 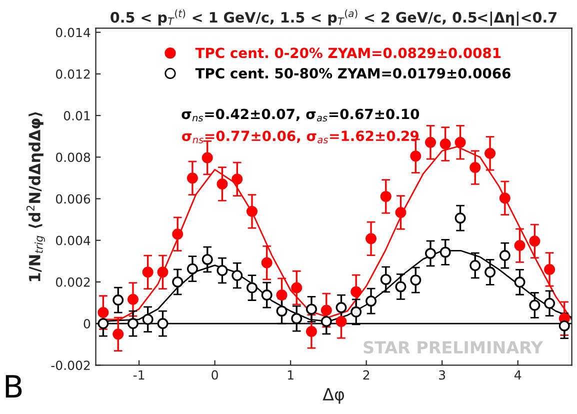 I want to click on y-tick-label: 0, so click(x=87, y=323).